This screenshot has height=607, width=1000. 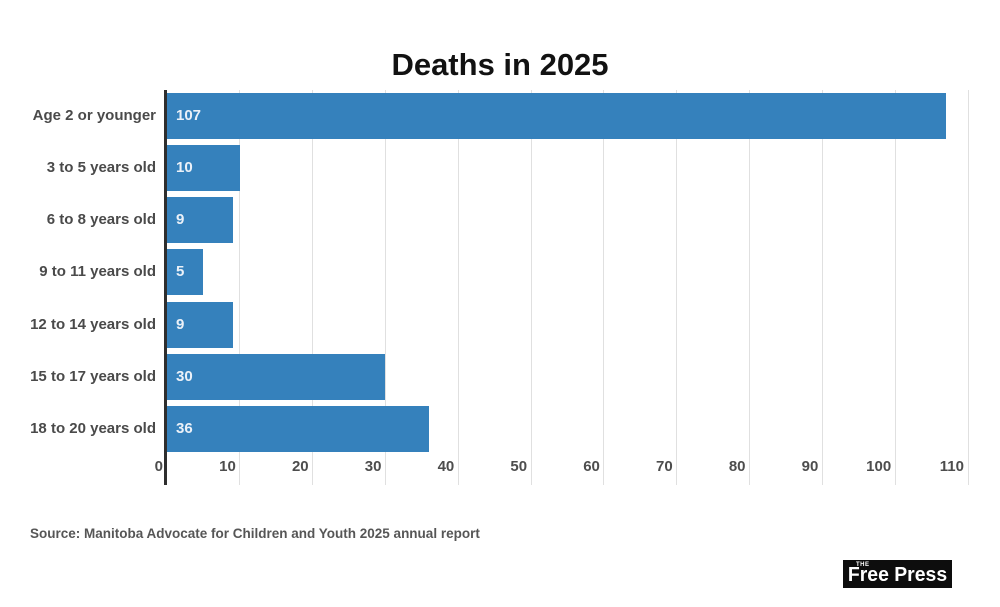 What do you see at coordinates (276, 376) in the screenshot?
I see `bar: 30` at bounding box center [276, 376].